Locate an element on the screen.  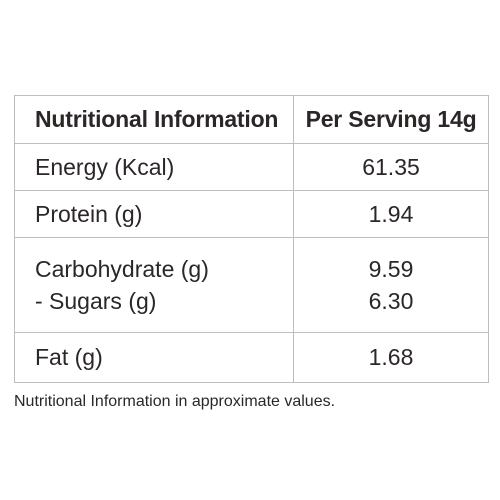
row-label-energy: Energy (Kcal) is located at coordinates (105, 166).